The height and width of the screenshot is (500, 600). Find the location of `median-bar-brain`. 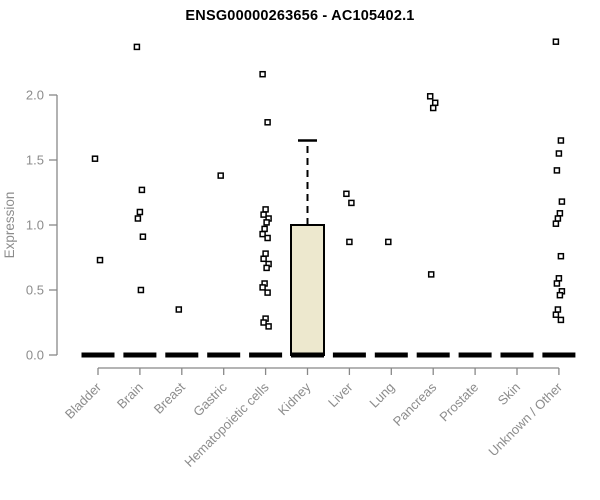

median-bar-brain is located at coordinates (140, 355).